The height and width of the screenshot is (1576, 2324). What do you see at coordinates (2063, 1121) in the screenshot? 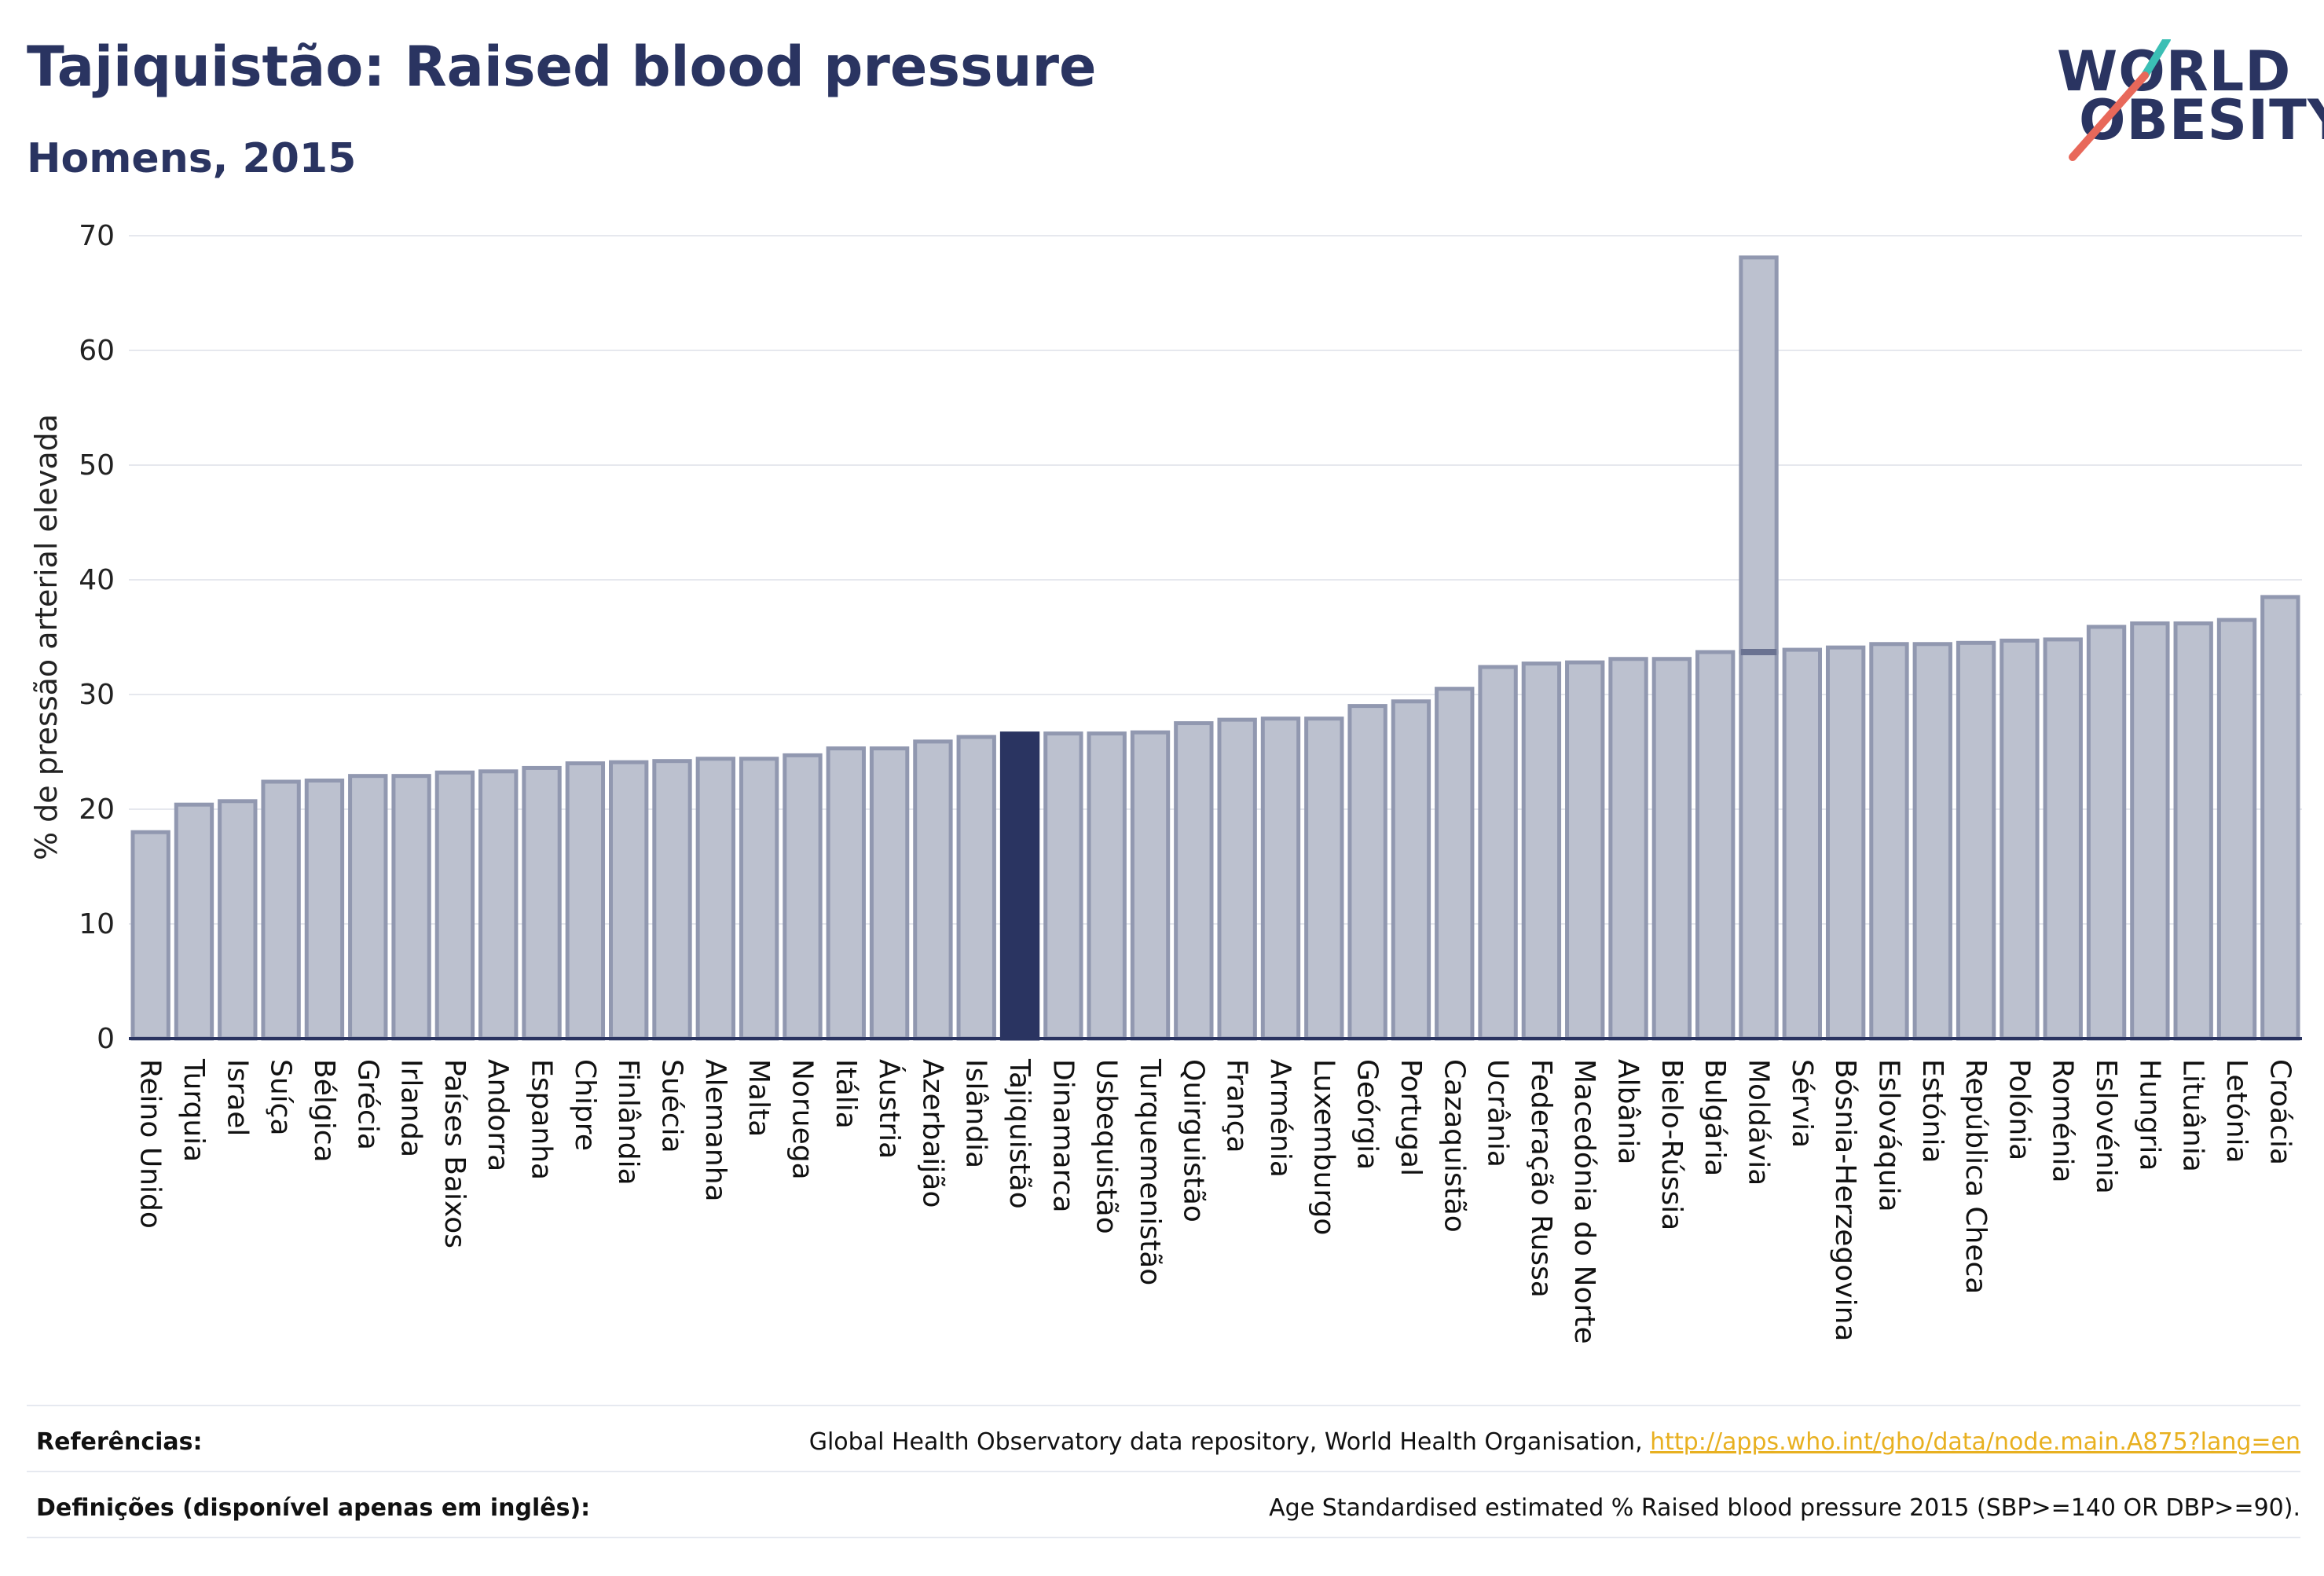
I see `x-tick-label: Roménia` at bounding box center [2063, 1121].